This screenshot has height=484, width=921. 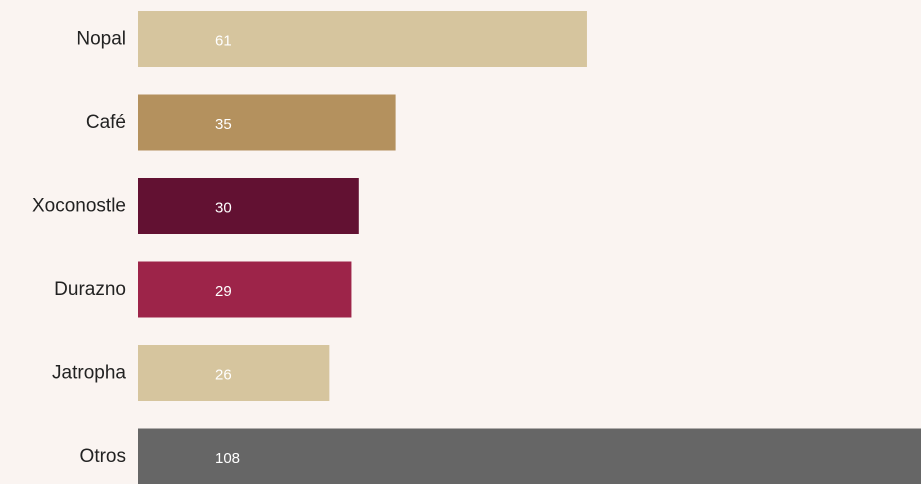 I want to click on bar-otros, so click(x=529, y=456).